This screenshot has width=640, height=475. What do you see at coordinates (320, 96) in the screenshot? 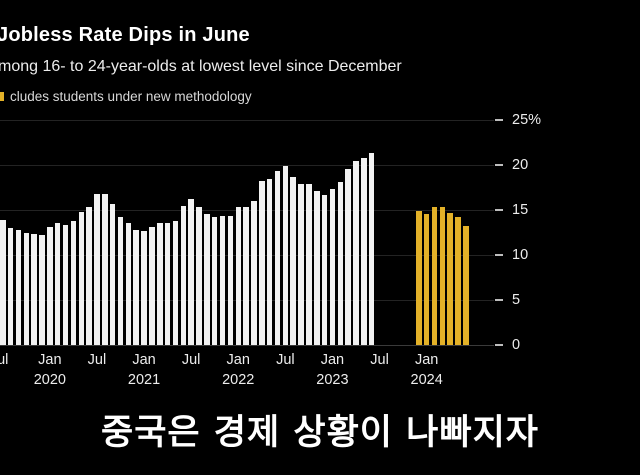
I see `legend: cludes students under new methodology` at bounding box center [320, 96].